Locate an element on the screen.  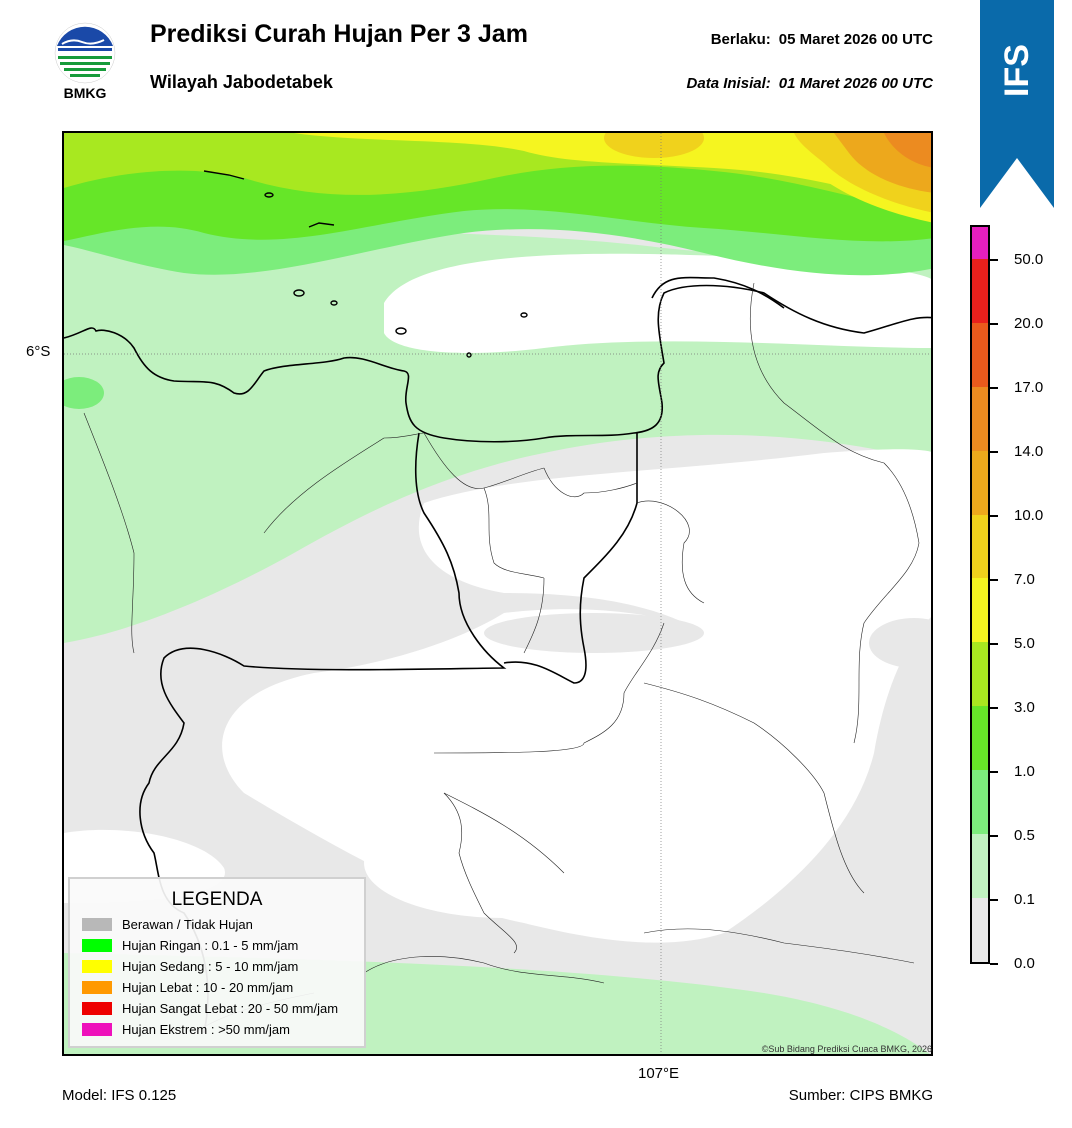
colorbar-tick-label: 0.0 is located at coordinates (1024, 963).